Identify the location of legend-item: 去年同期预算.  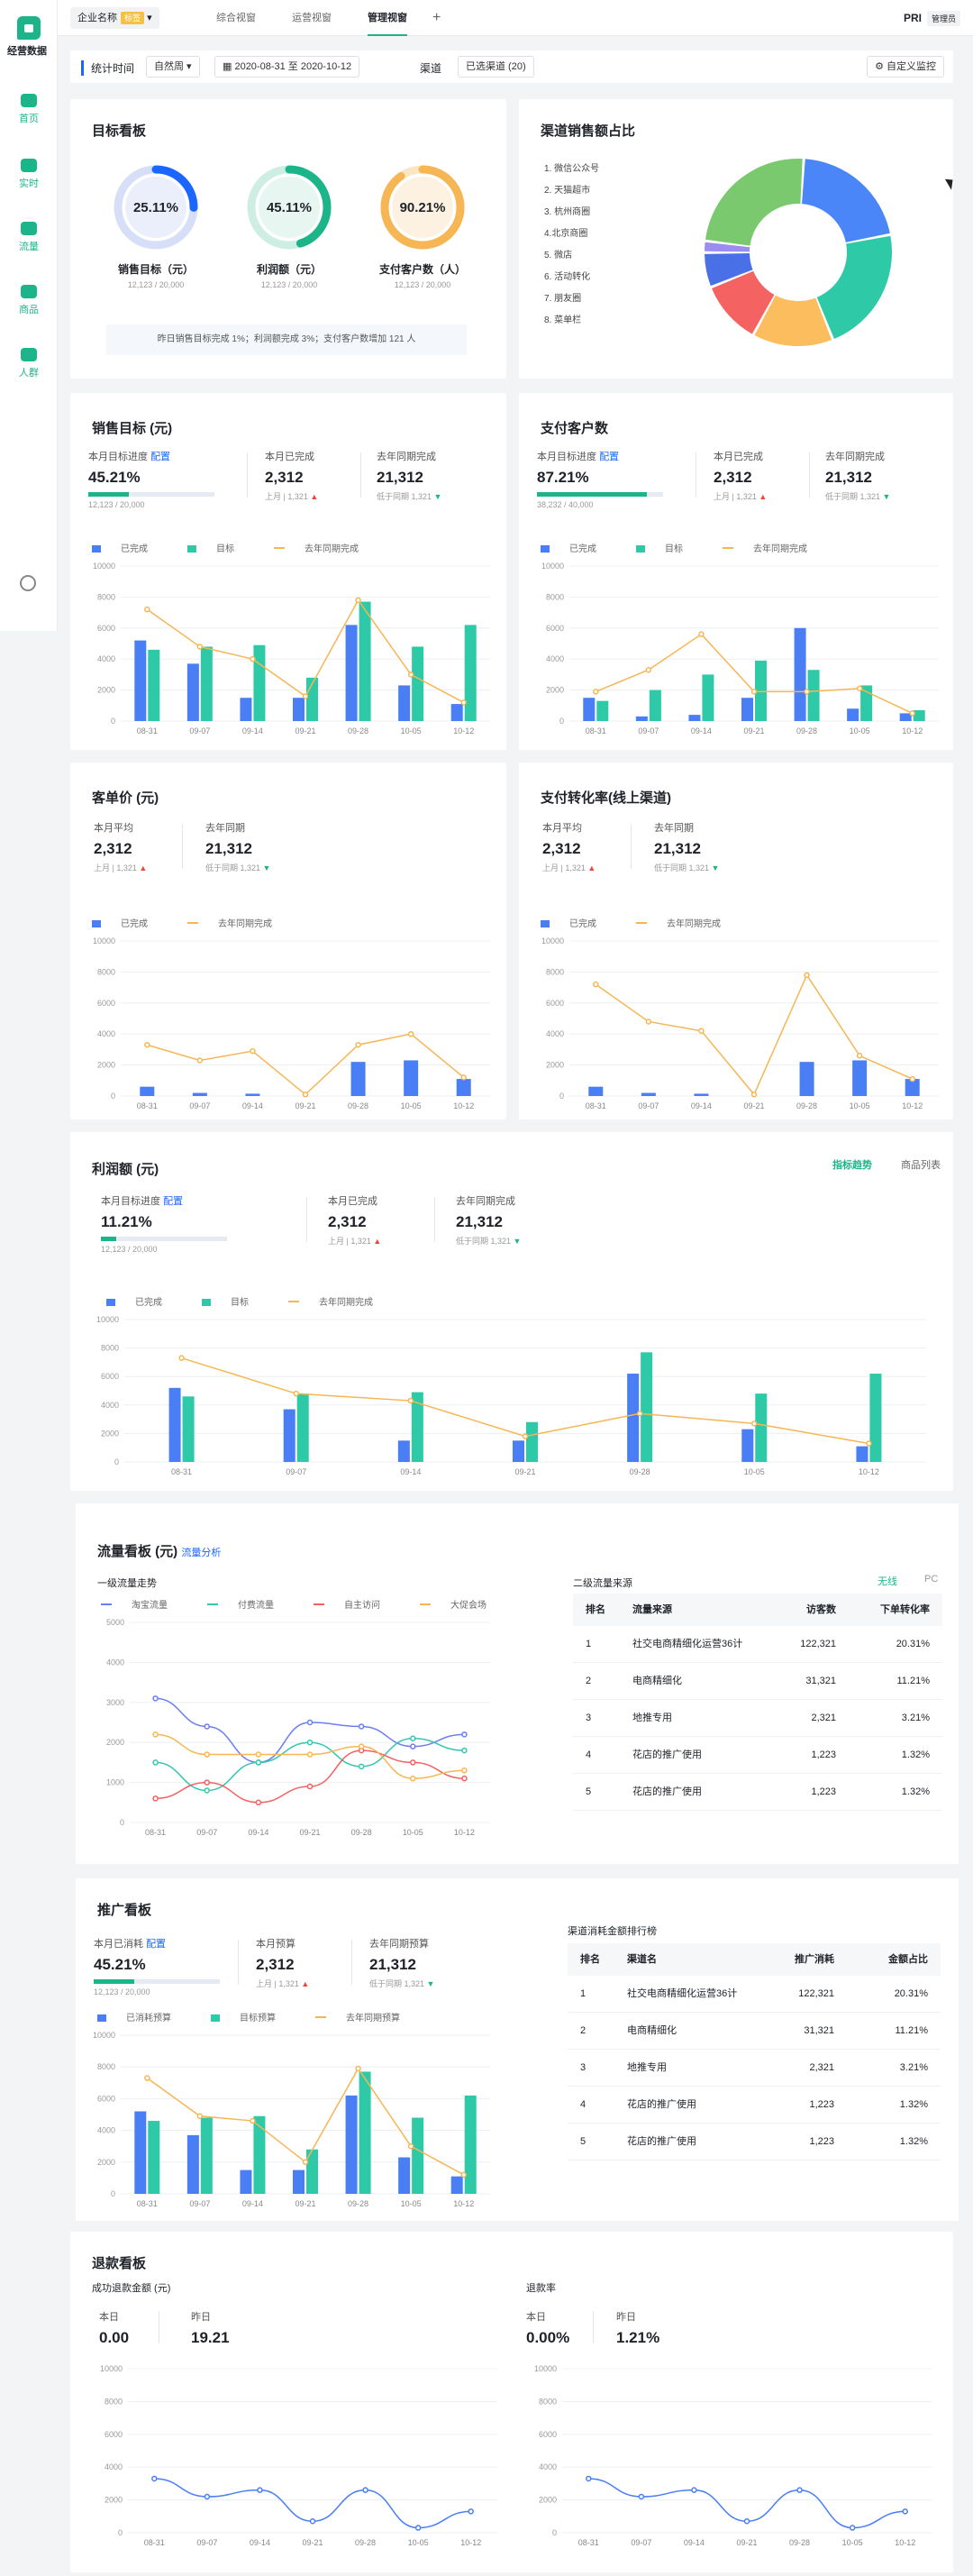
(368, 2018).